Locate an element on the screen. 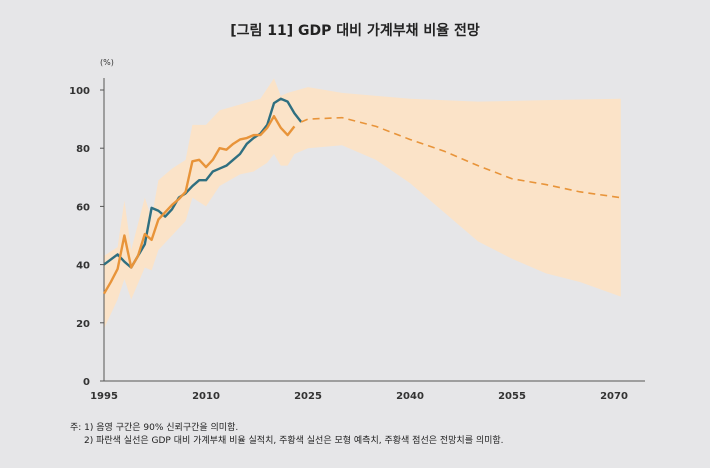  y-tick-label: 80 is located at coordinates (83, 149).